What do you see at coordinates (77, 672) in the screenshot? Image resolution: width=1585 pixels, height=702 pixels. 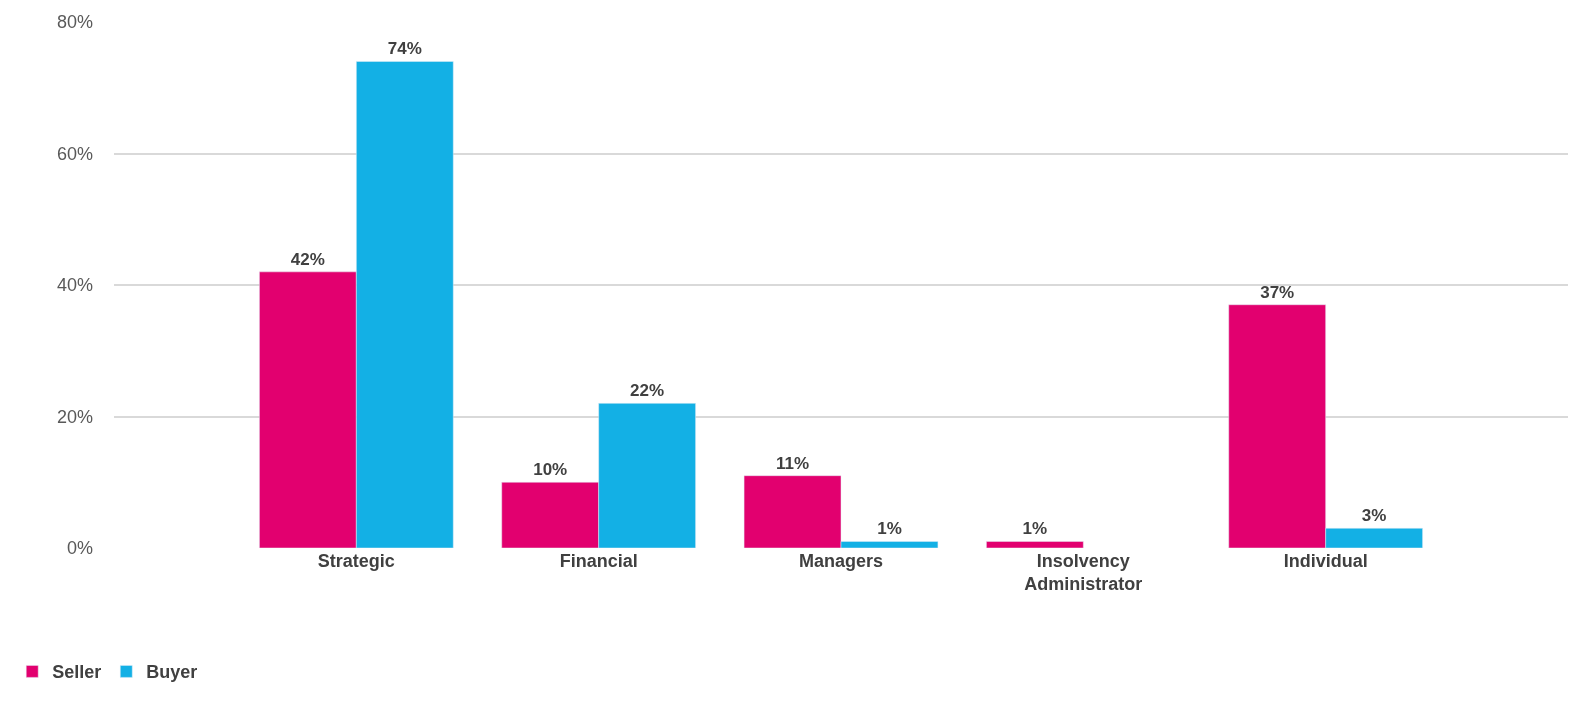 I see `legend-label: Seller` at bounding box center [77, 672].